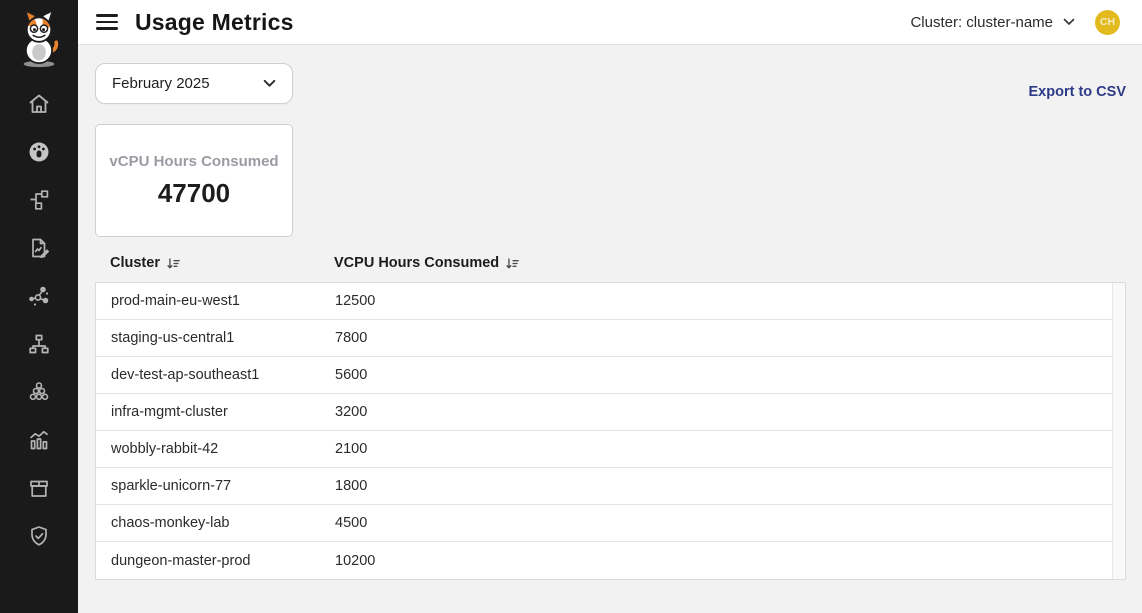 Image resolution: width=1142 pixels, height=613 pixels. What do you see at coordinates (355, 560) in the screenshot?
I see `vcpu-hours-cell: 10200` at bounding box center [355, 560].